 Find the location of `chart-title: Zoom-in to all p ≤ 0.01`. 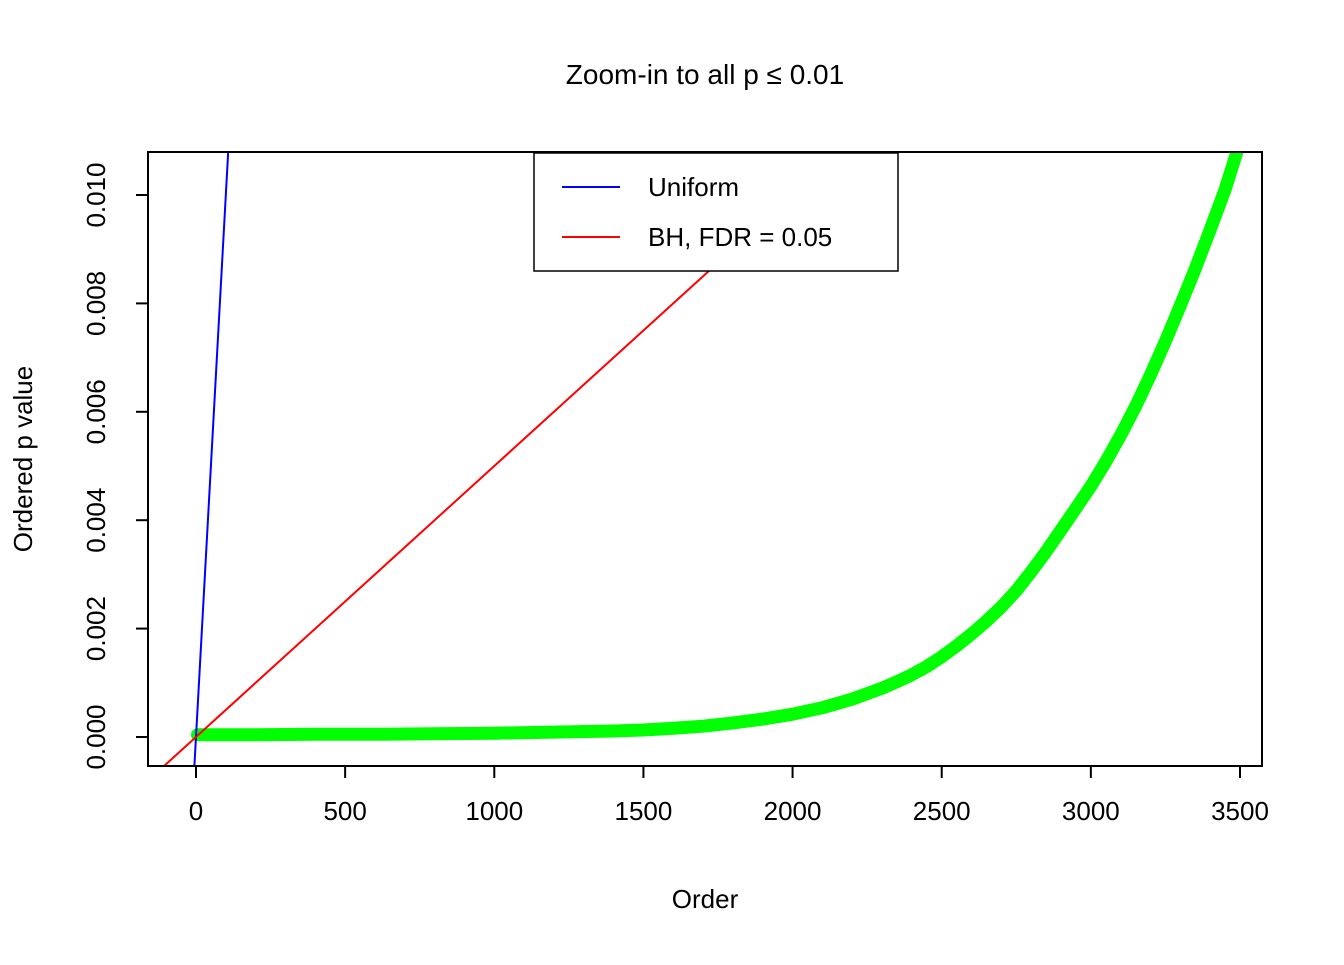

chart-title: Zoom-in to all p ≤ 0.01 is located at coordinates (705, 74).